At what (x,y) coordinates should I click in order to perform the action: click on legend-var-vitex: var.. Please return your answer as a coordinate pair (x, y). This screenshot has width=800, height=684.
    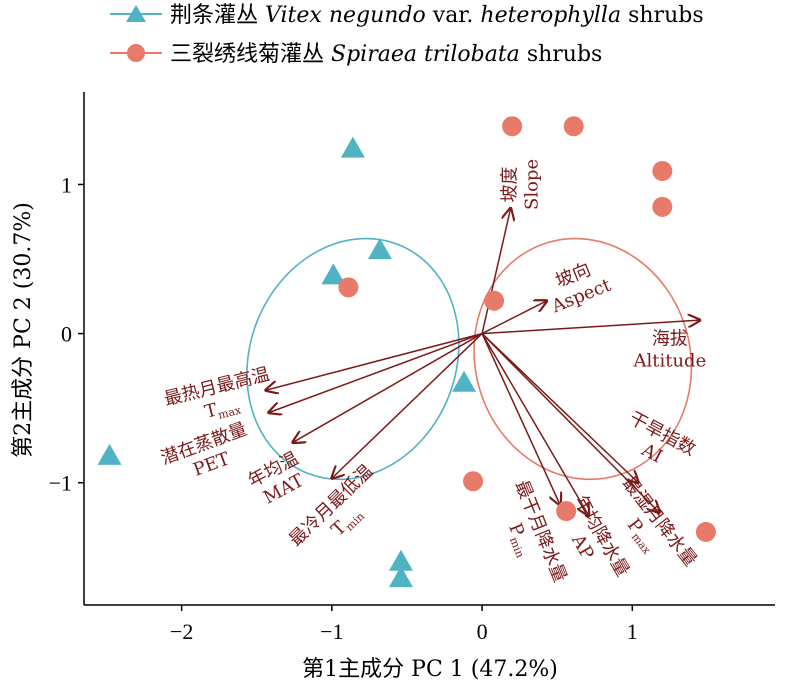
    Looking at the image, I should click on (453, 15).